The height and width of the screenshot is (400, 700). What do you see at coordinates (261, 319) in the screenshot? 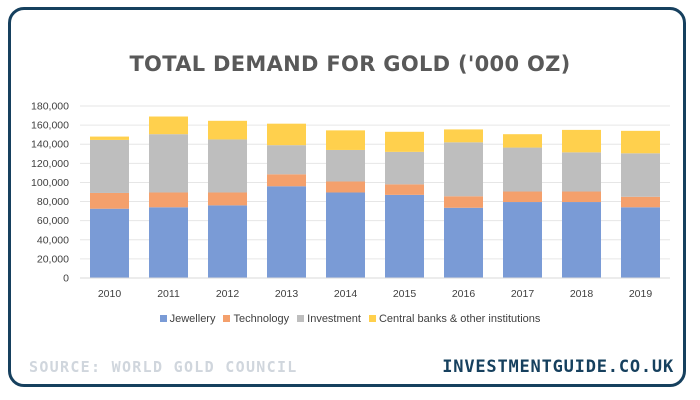
I see `legend-label: Technology` at bounding box center [261, 319].